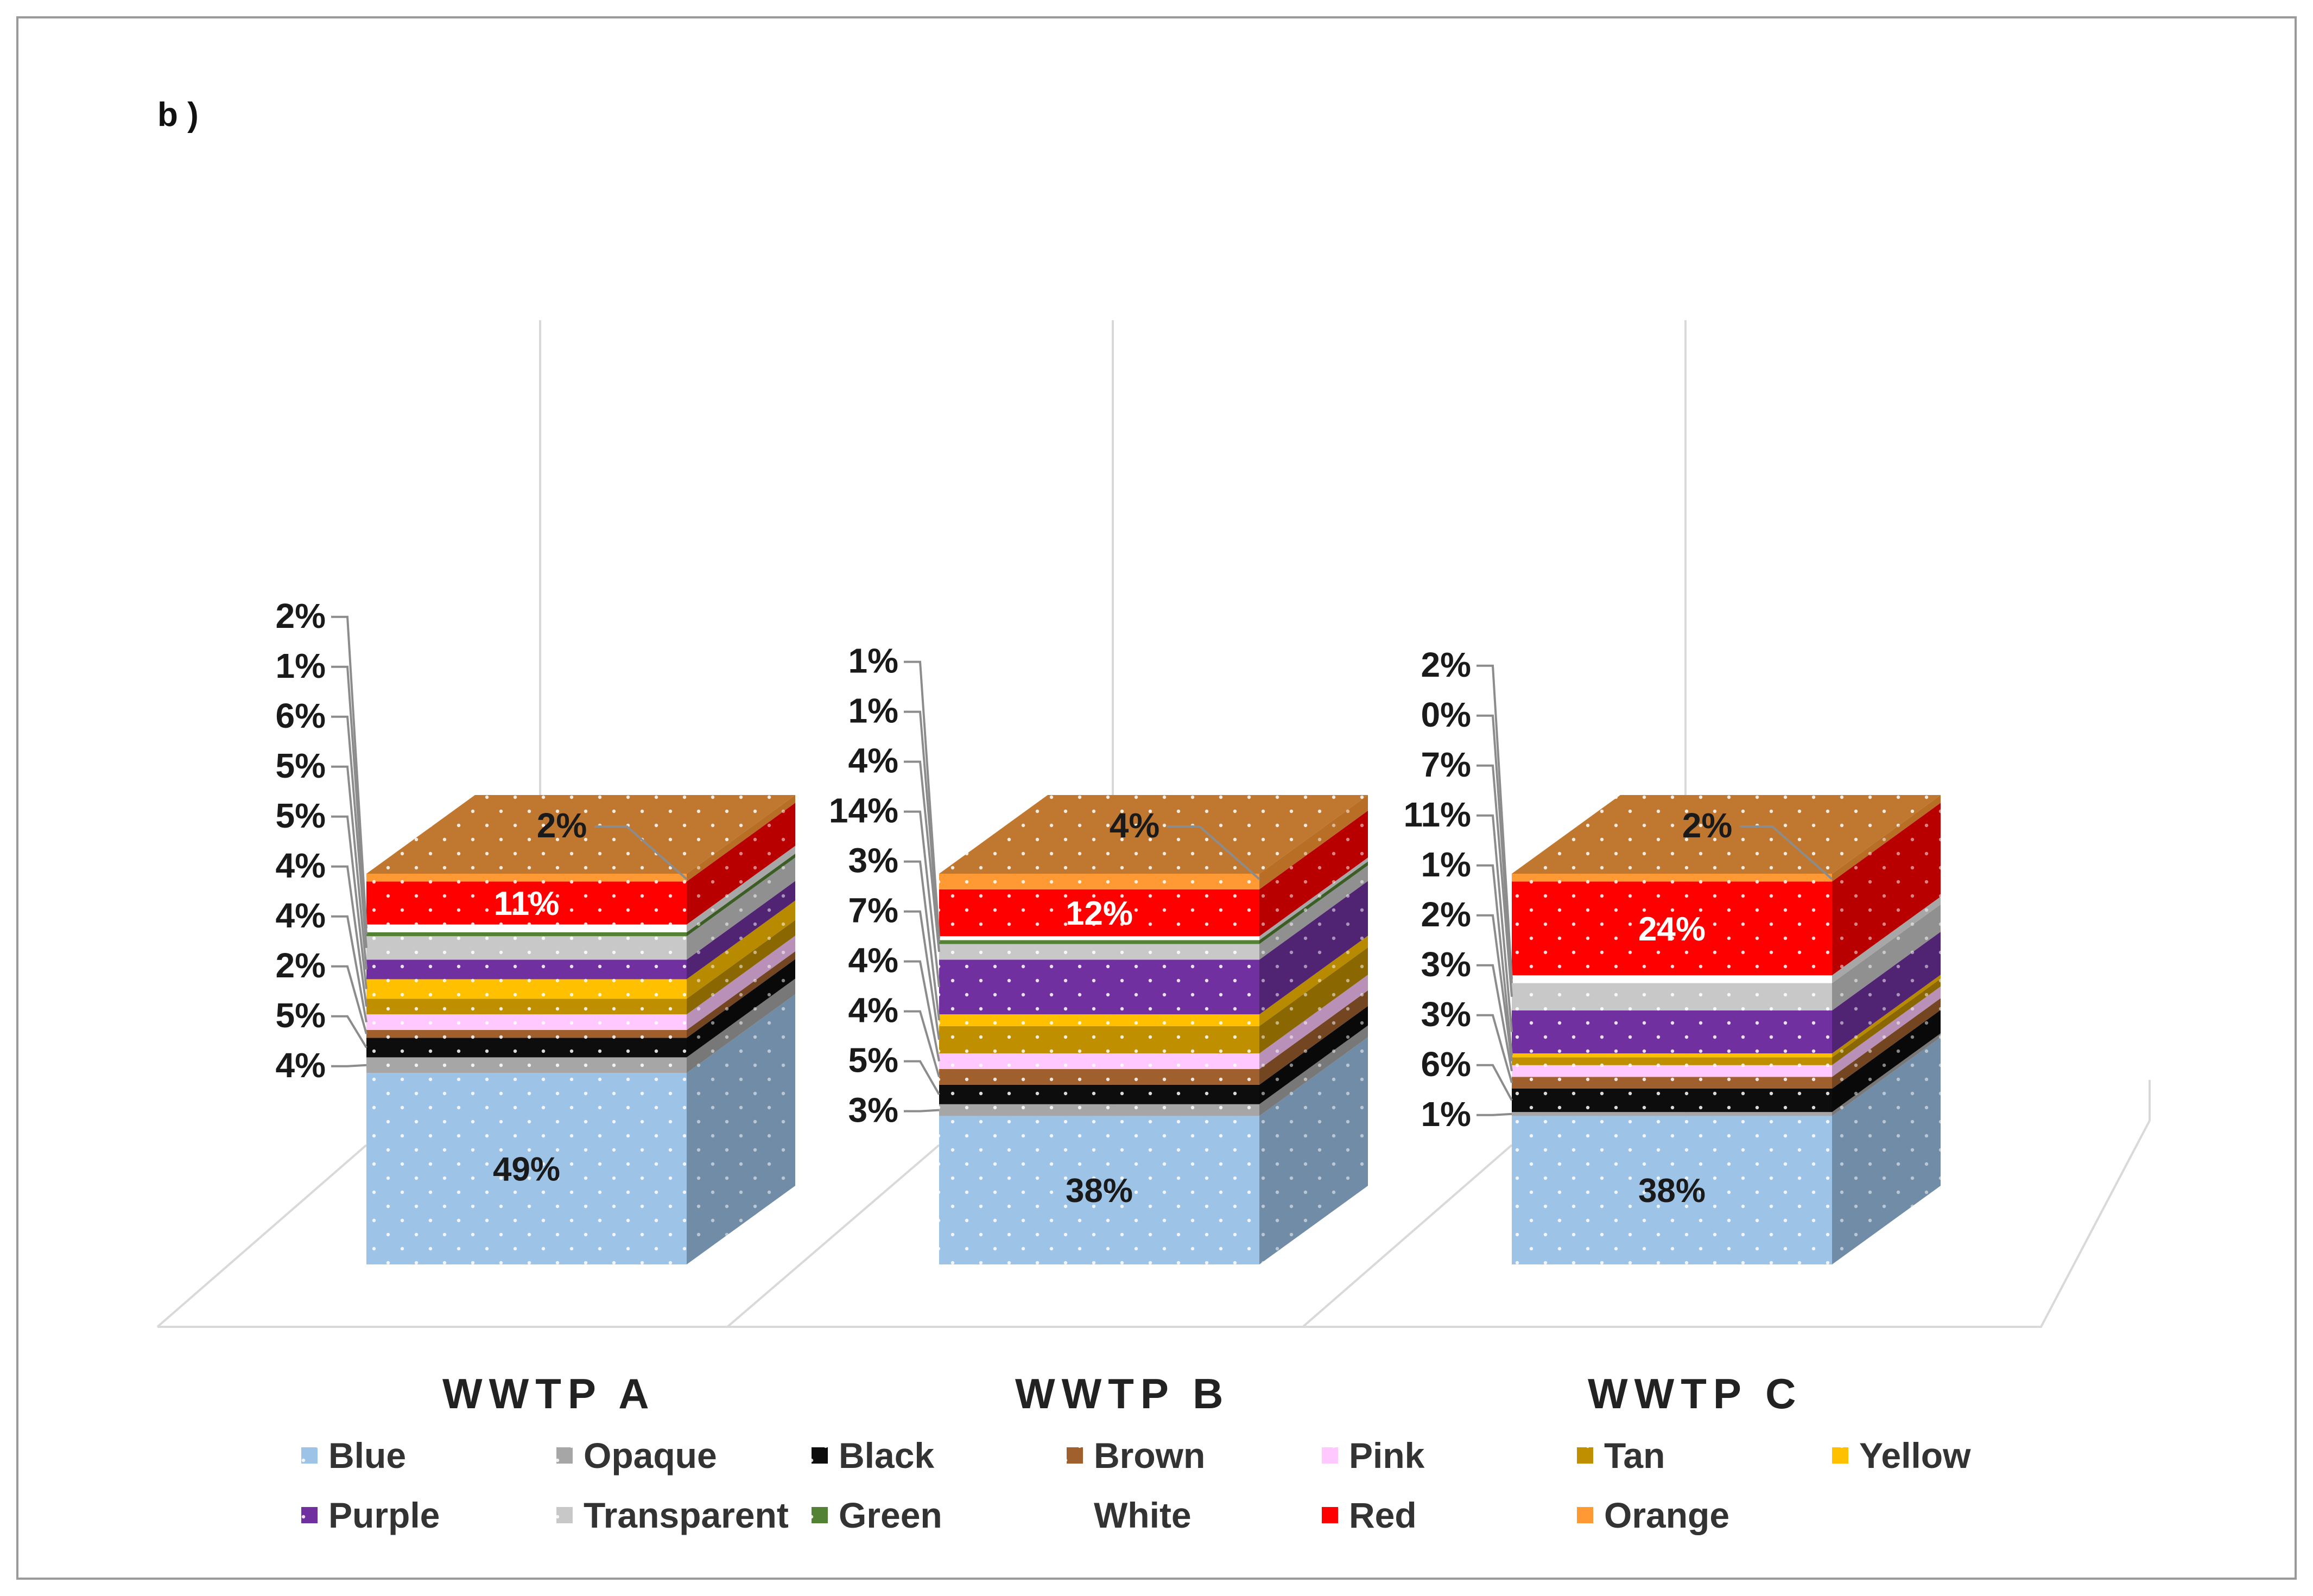  I want to click on bar-wwtp-c-opaque, so click(1726, 1074).